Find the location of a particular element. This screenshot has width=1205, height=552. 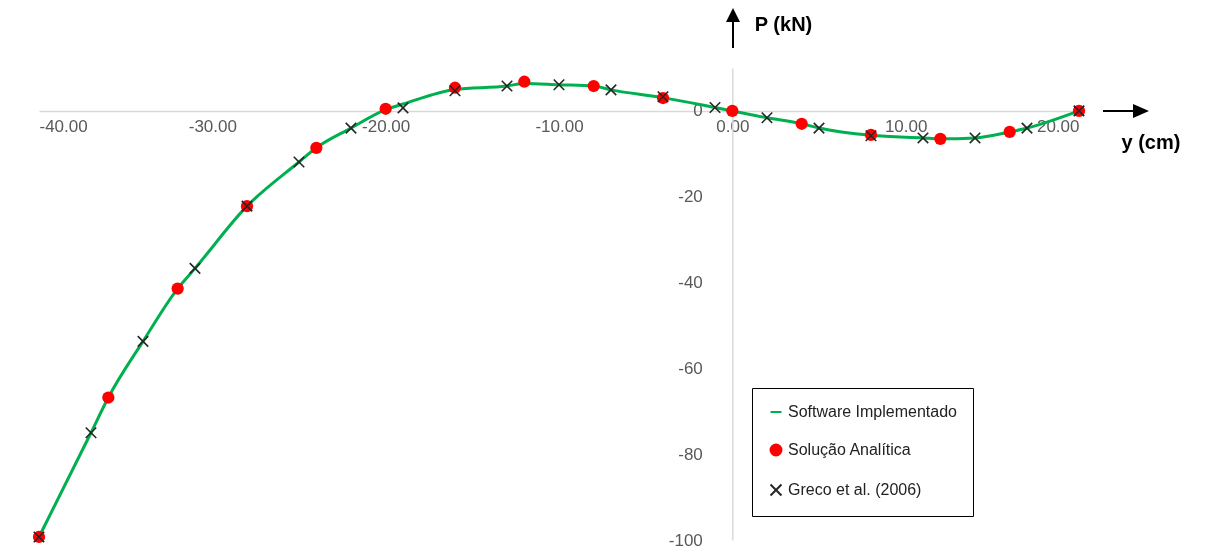

legend-label: Software Implementado is located at coordinates (873, 411).